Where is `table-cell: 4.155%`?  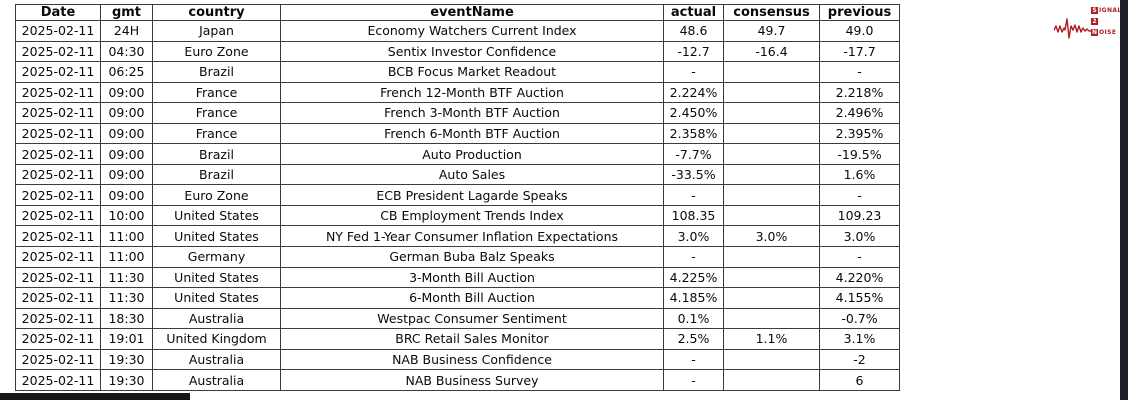
table-cell: 4.155% is located at coordinates (859, 298).